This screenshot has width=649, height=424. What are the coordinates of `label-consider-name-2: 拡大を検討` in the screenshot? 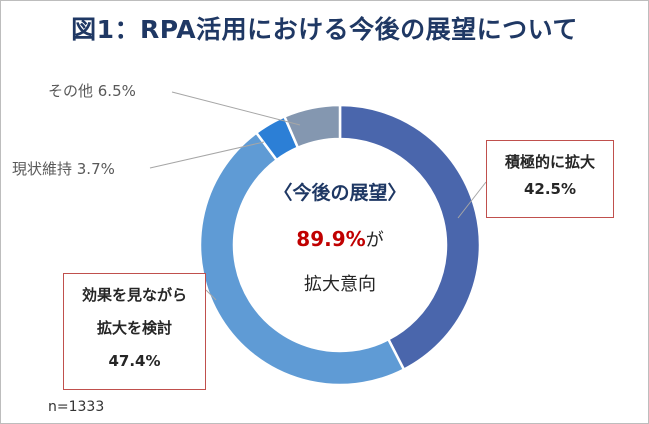 It's located at (134, 328).